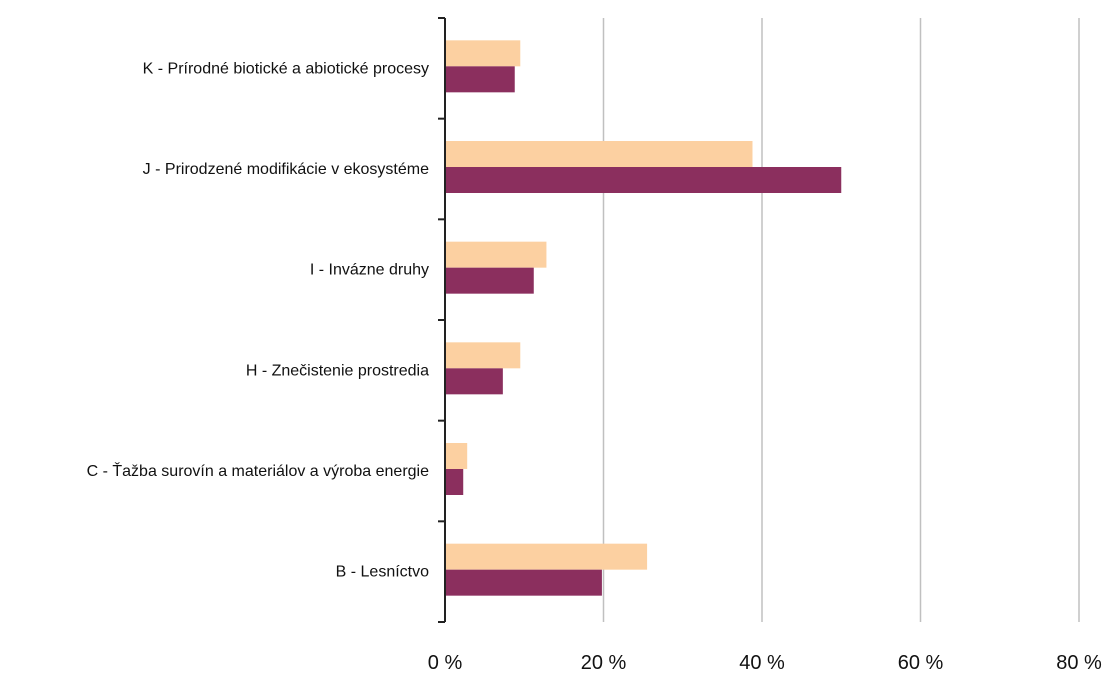  Describe the element at coordinates (369, 270) in the screenshot. I see `category-label: I - Invázne druhy` at that location.